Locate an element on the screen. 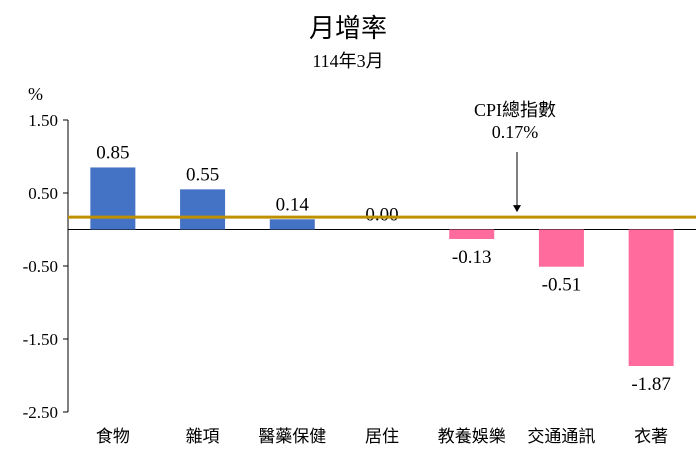 Image resolution: width=696 pixels, height=455 pixels. cpi-annotation-label: CPI總指數 is located at coordinates (514, 110).